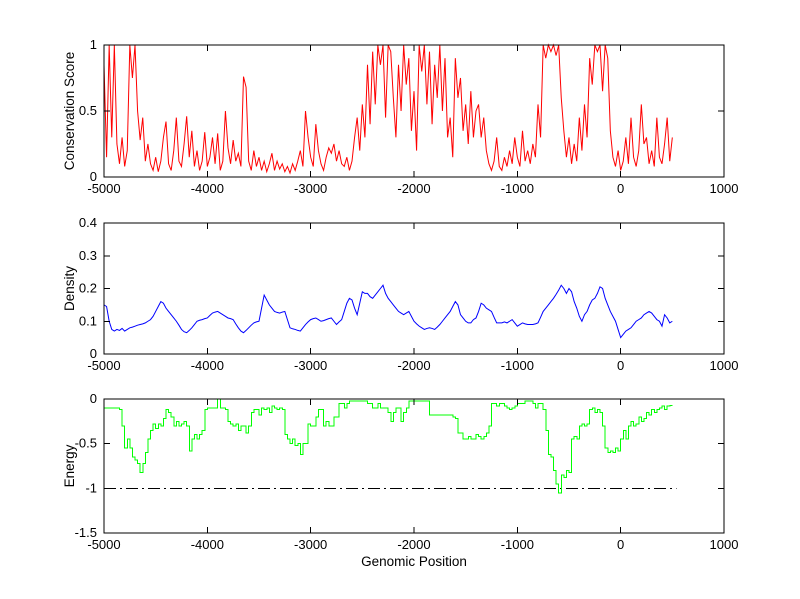 Image resolution: width=800 pixels, height=599 pixels. I want to click on y-tick-label: -0.5, so click(86, 443).